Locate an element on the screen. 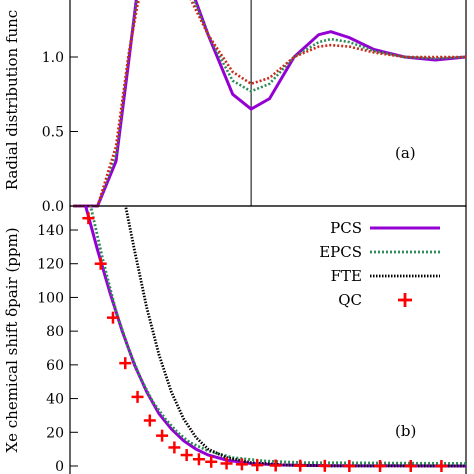 Image resolution: width=474 pixels, height=474 pixels. panel-a-label: (a) is located at coordinates (405, 153).